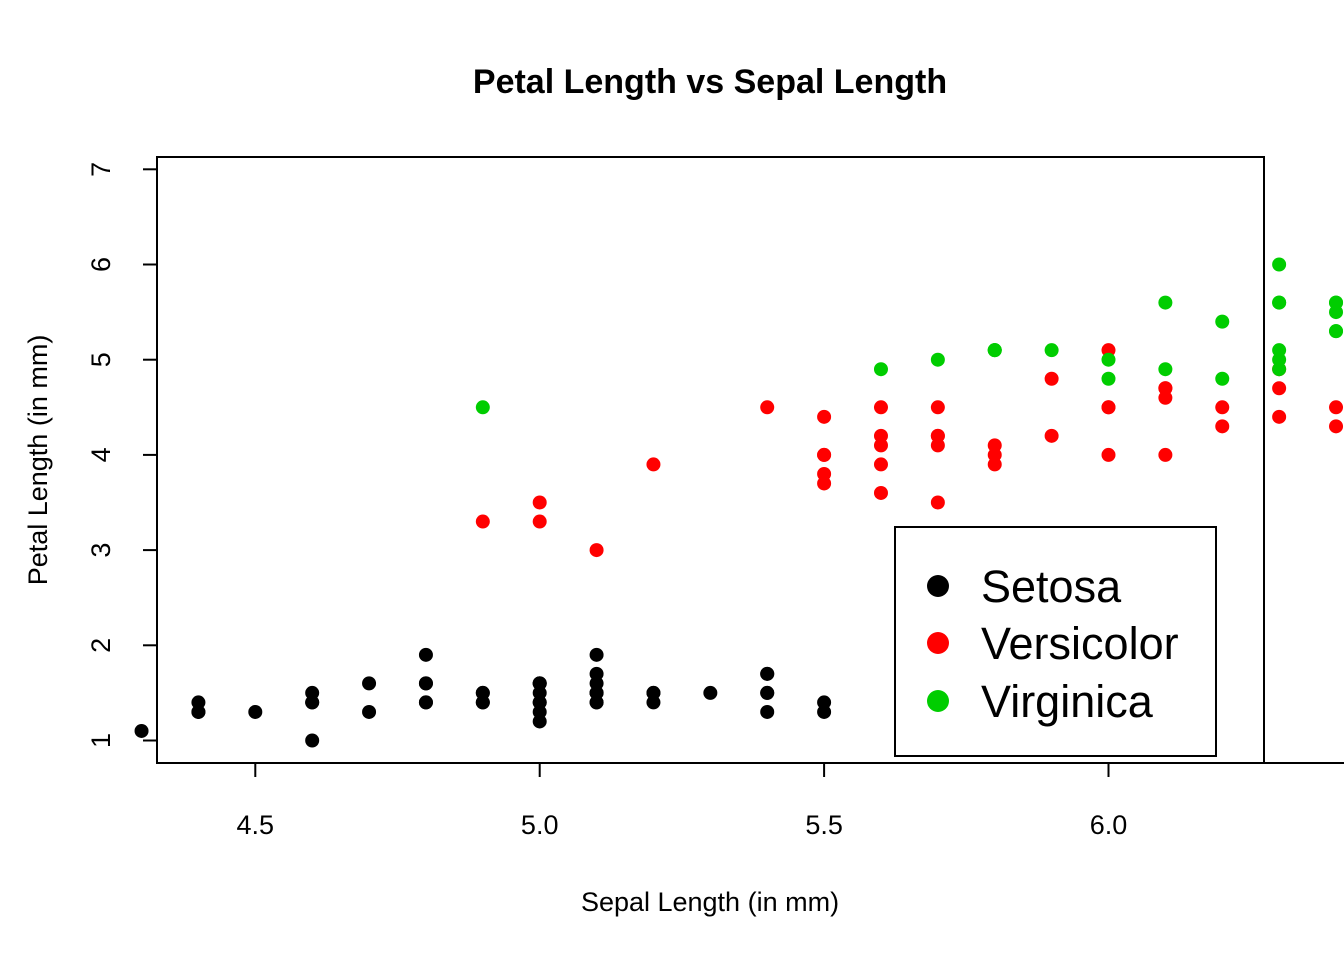 The image size is (1344, 960). I want to click on x-tick-label: 5.5, so click(824, 825).